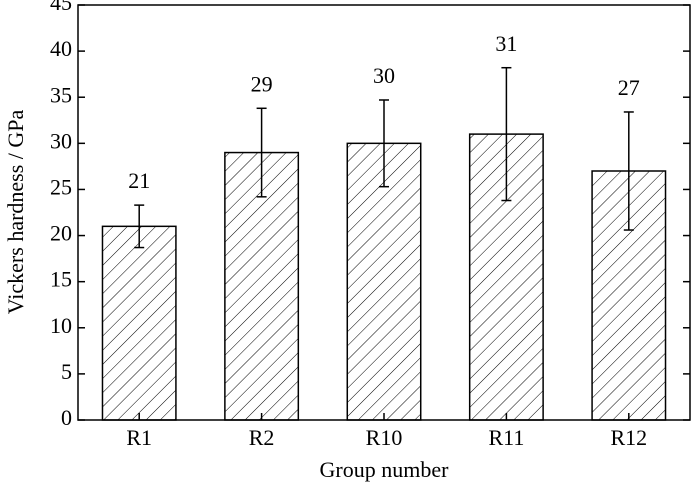 The image size is (700, 490). I want to click on x-tick-label: R1, so click(139, 437).